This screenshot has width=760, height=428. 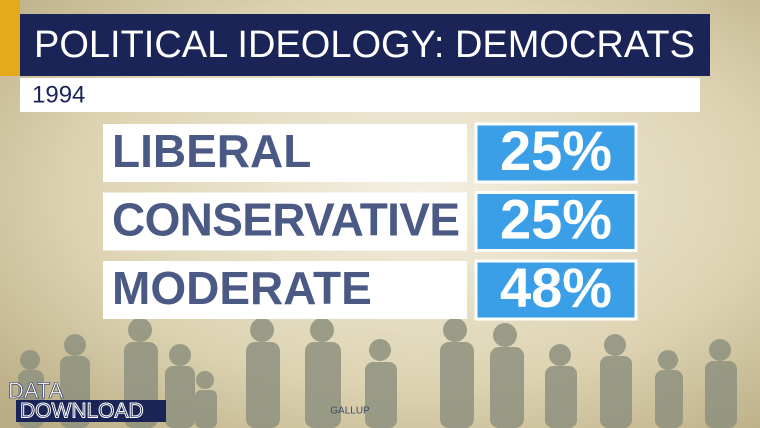 I want to click on brand-line2: DOWNLOAD, so click(x=82, y=411).